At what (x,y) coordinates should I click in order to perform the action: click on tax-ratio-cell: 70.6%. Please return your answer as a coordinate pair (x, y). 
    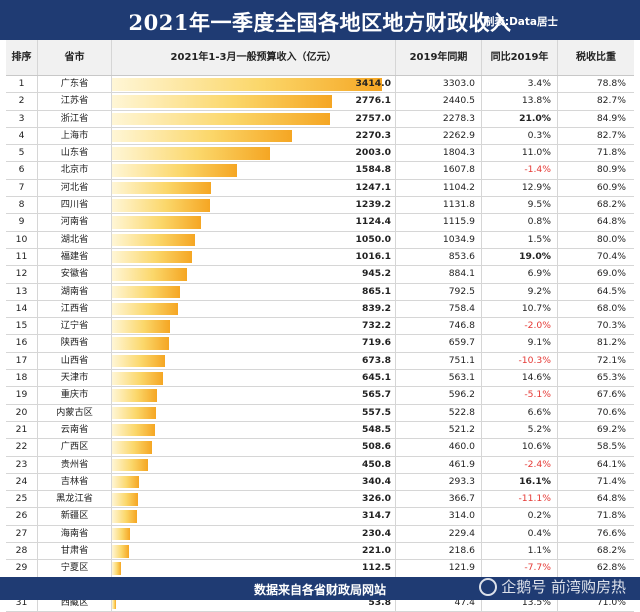
    Looking at the image, I should click on (611, 412).